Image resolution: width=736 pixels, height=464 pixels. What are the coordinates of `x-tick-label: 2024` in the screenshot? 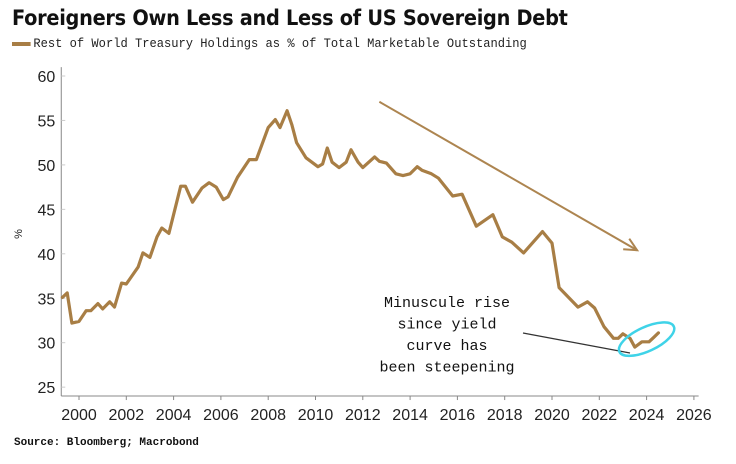 It's located at (647, 415).